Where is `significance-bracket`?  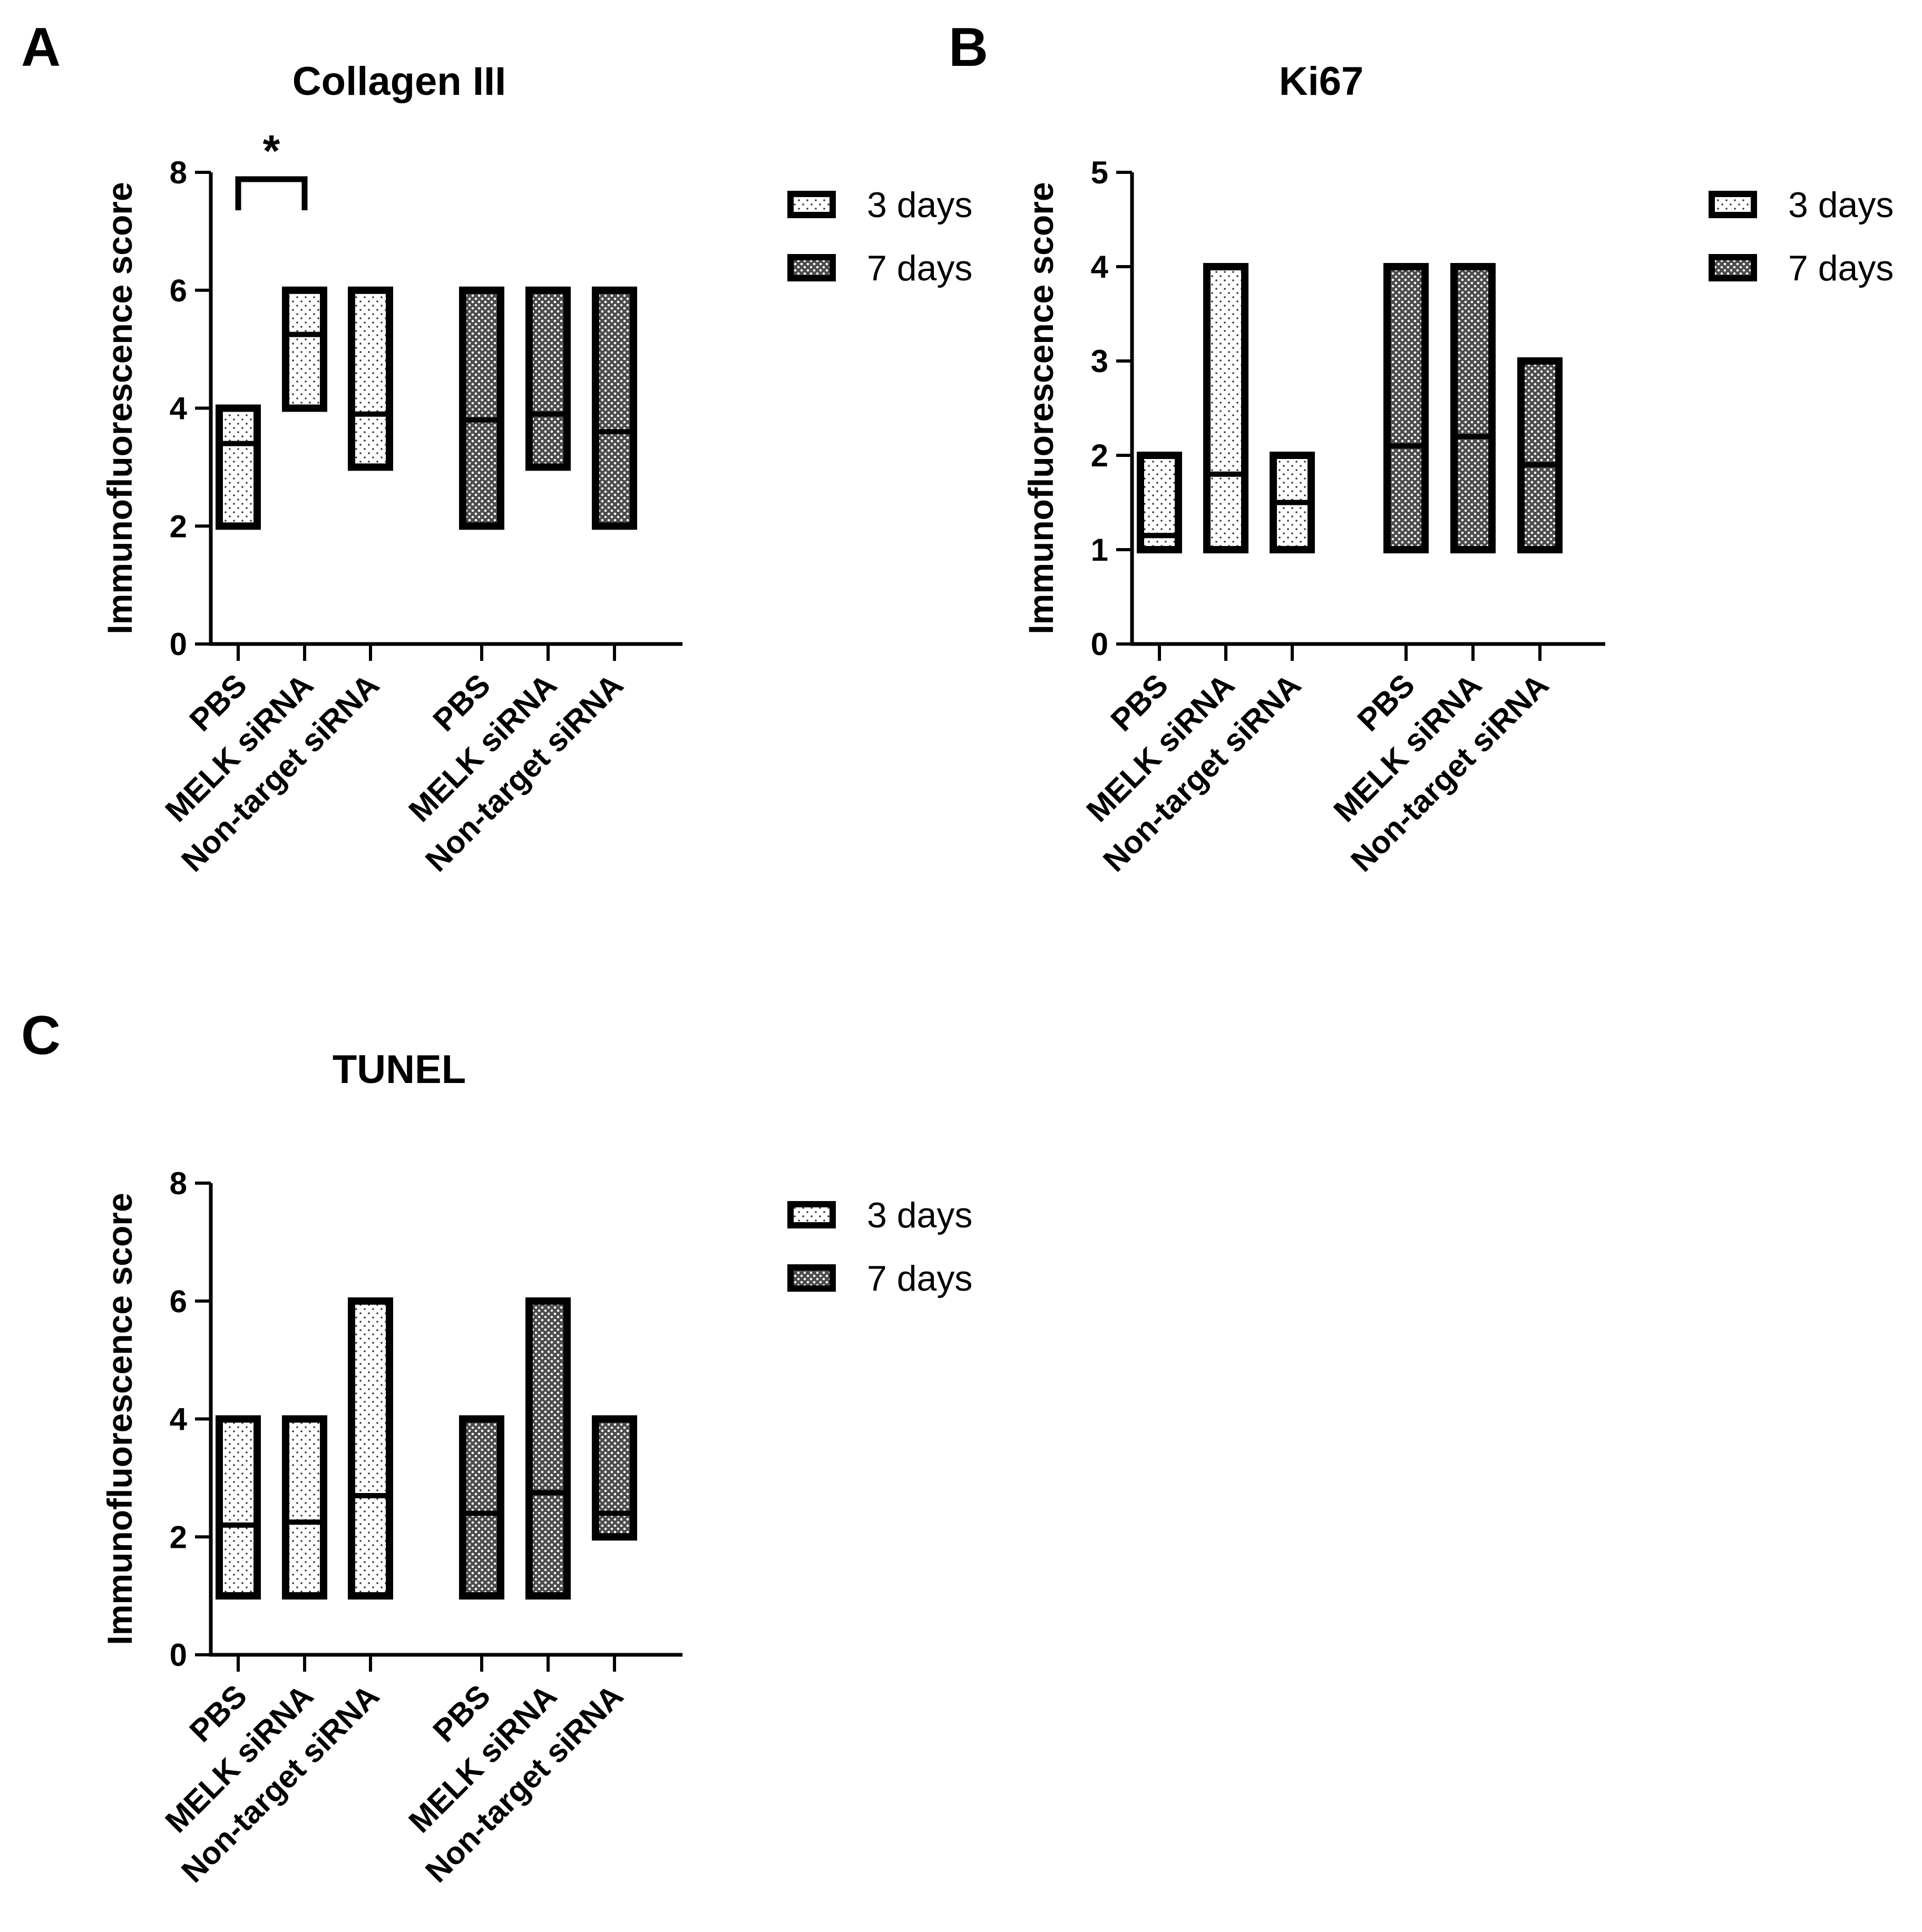 significance-bracket is located at coordinates (271, 193).